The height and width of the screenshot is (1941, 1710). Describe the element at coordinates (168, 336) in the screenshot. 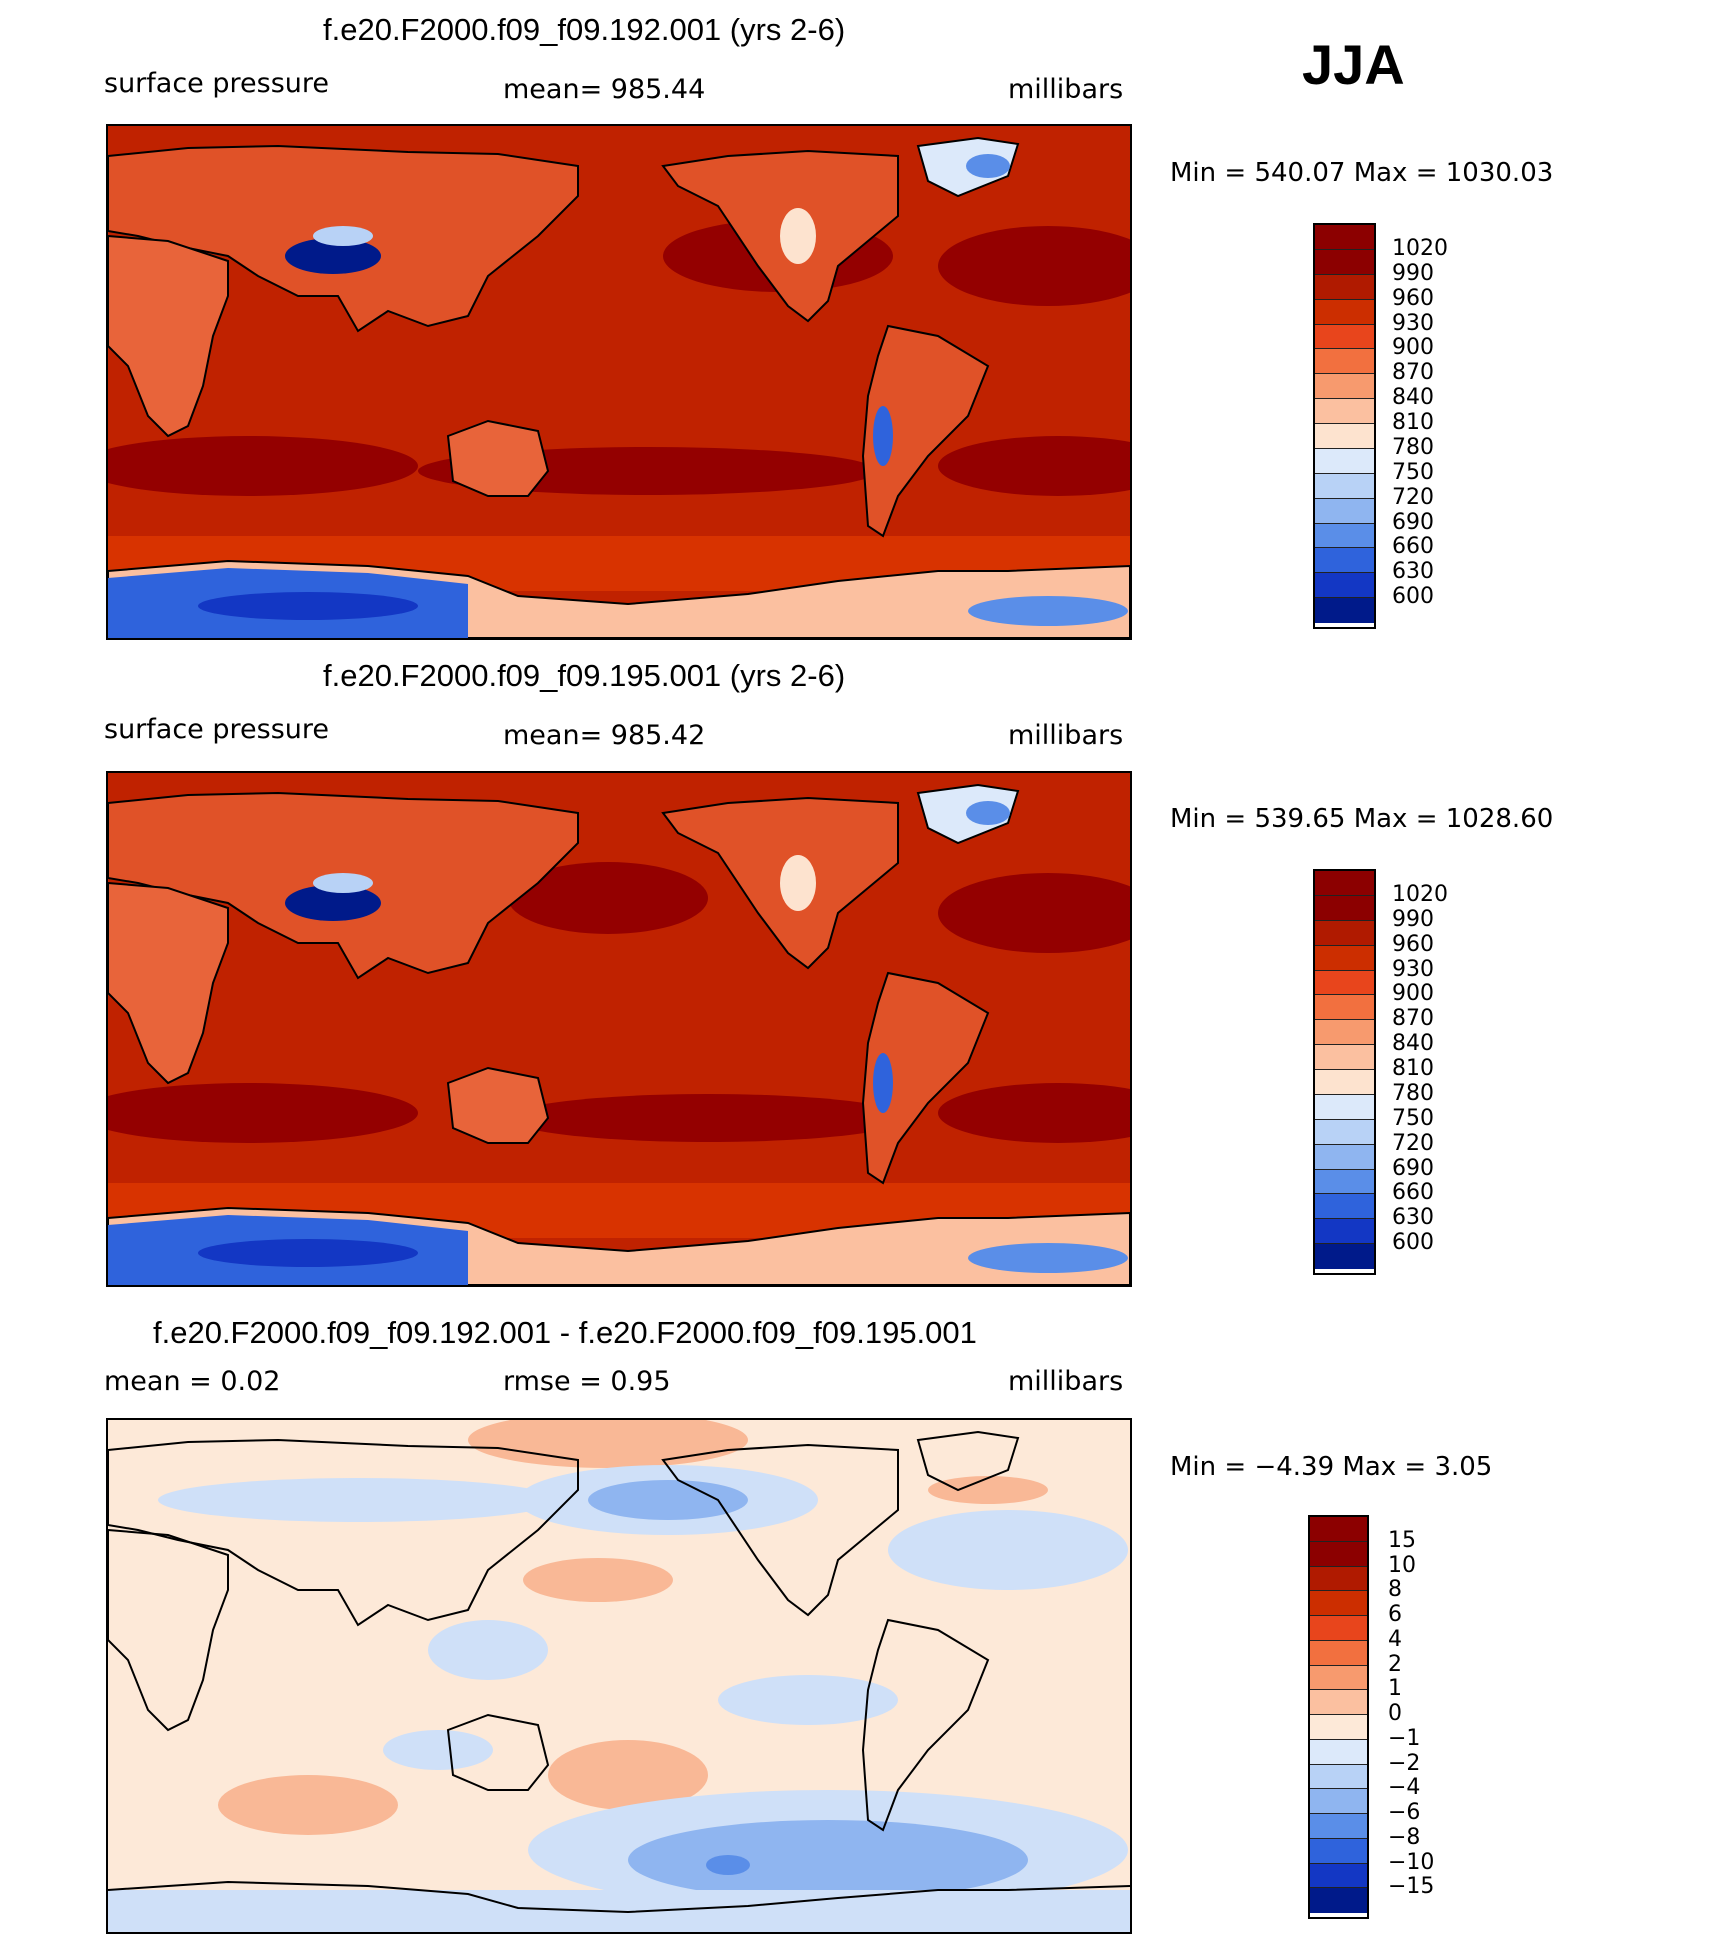

I see `africa` at that location.